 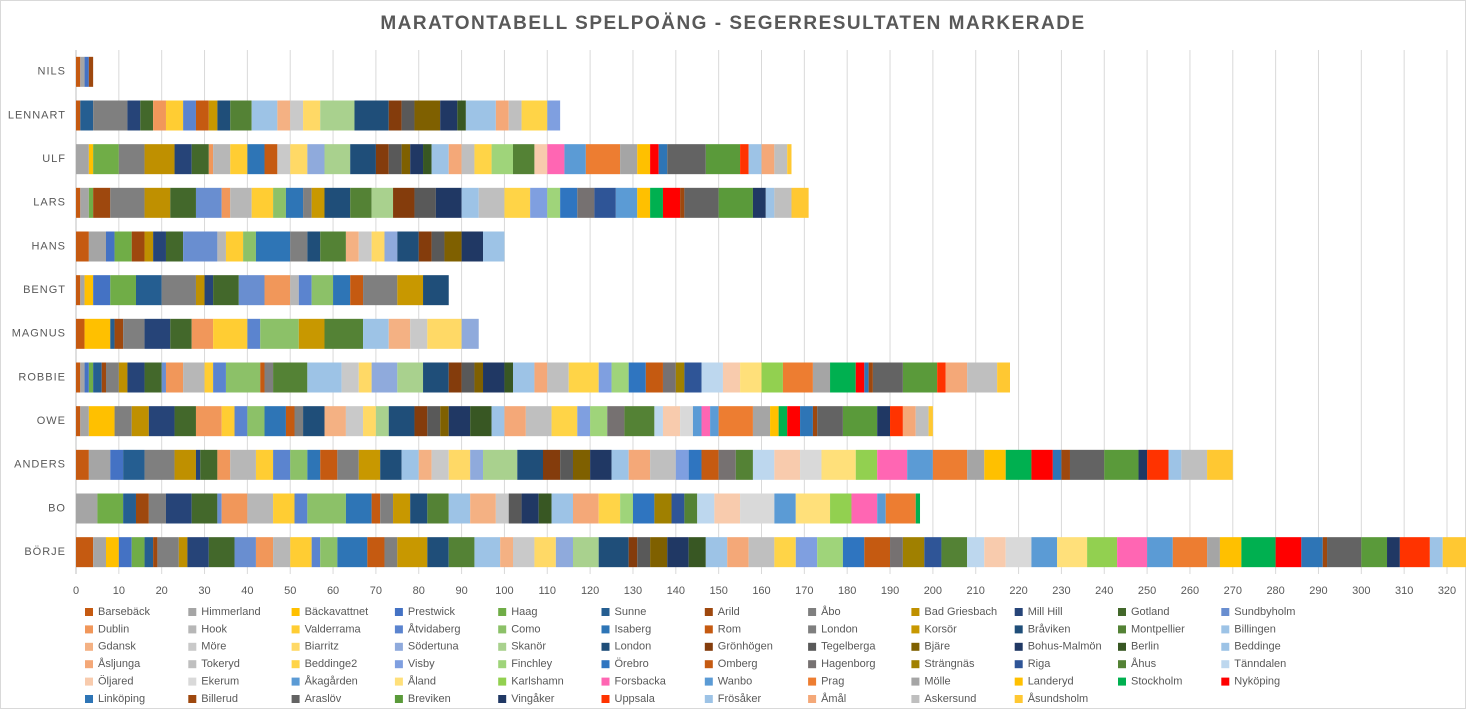 What do you see at coordinates (745, 647) in the screenshot?
I see `legend-label: Grönhögen` at bounding box center [745, 647].